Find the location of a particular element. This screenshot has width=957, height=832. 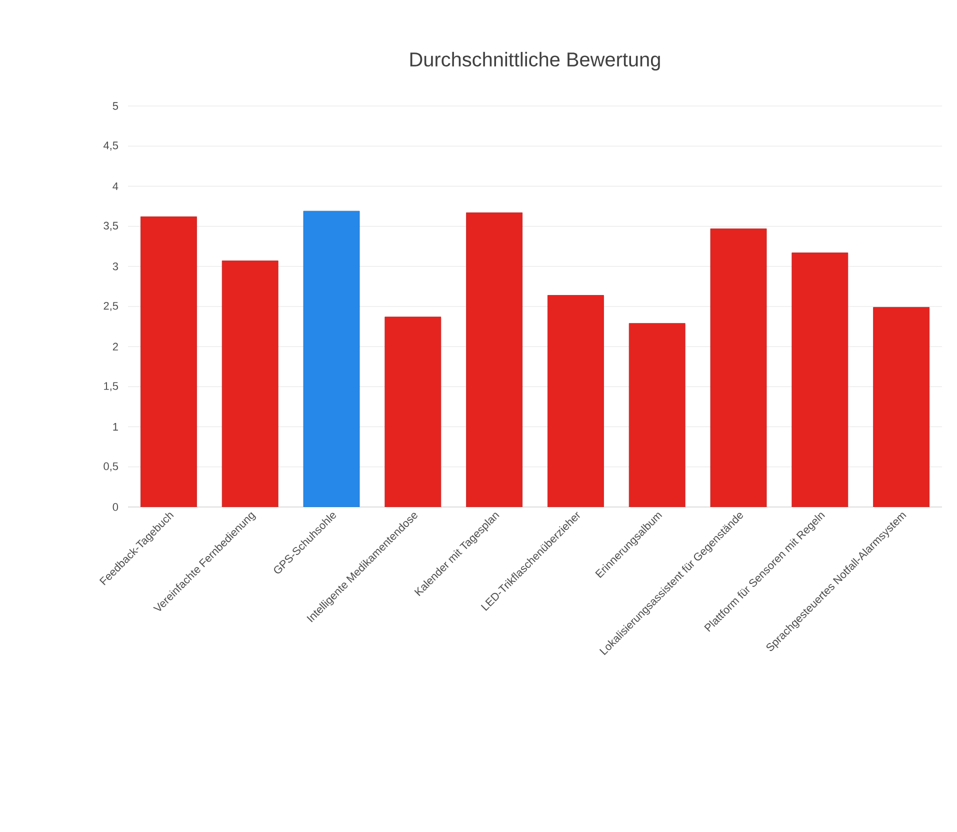

y-tick-label: 3,5 is located at coordinates (111, 226).